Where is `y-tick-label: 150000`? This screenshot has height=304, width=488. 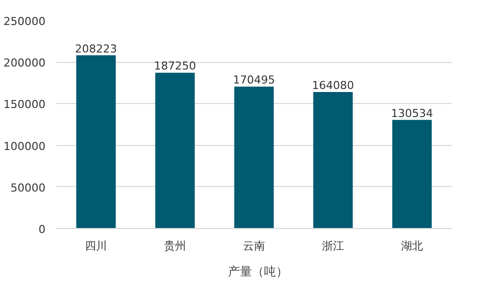
y-tick-label: 150000 is located at coordinates (25, 105).